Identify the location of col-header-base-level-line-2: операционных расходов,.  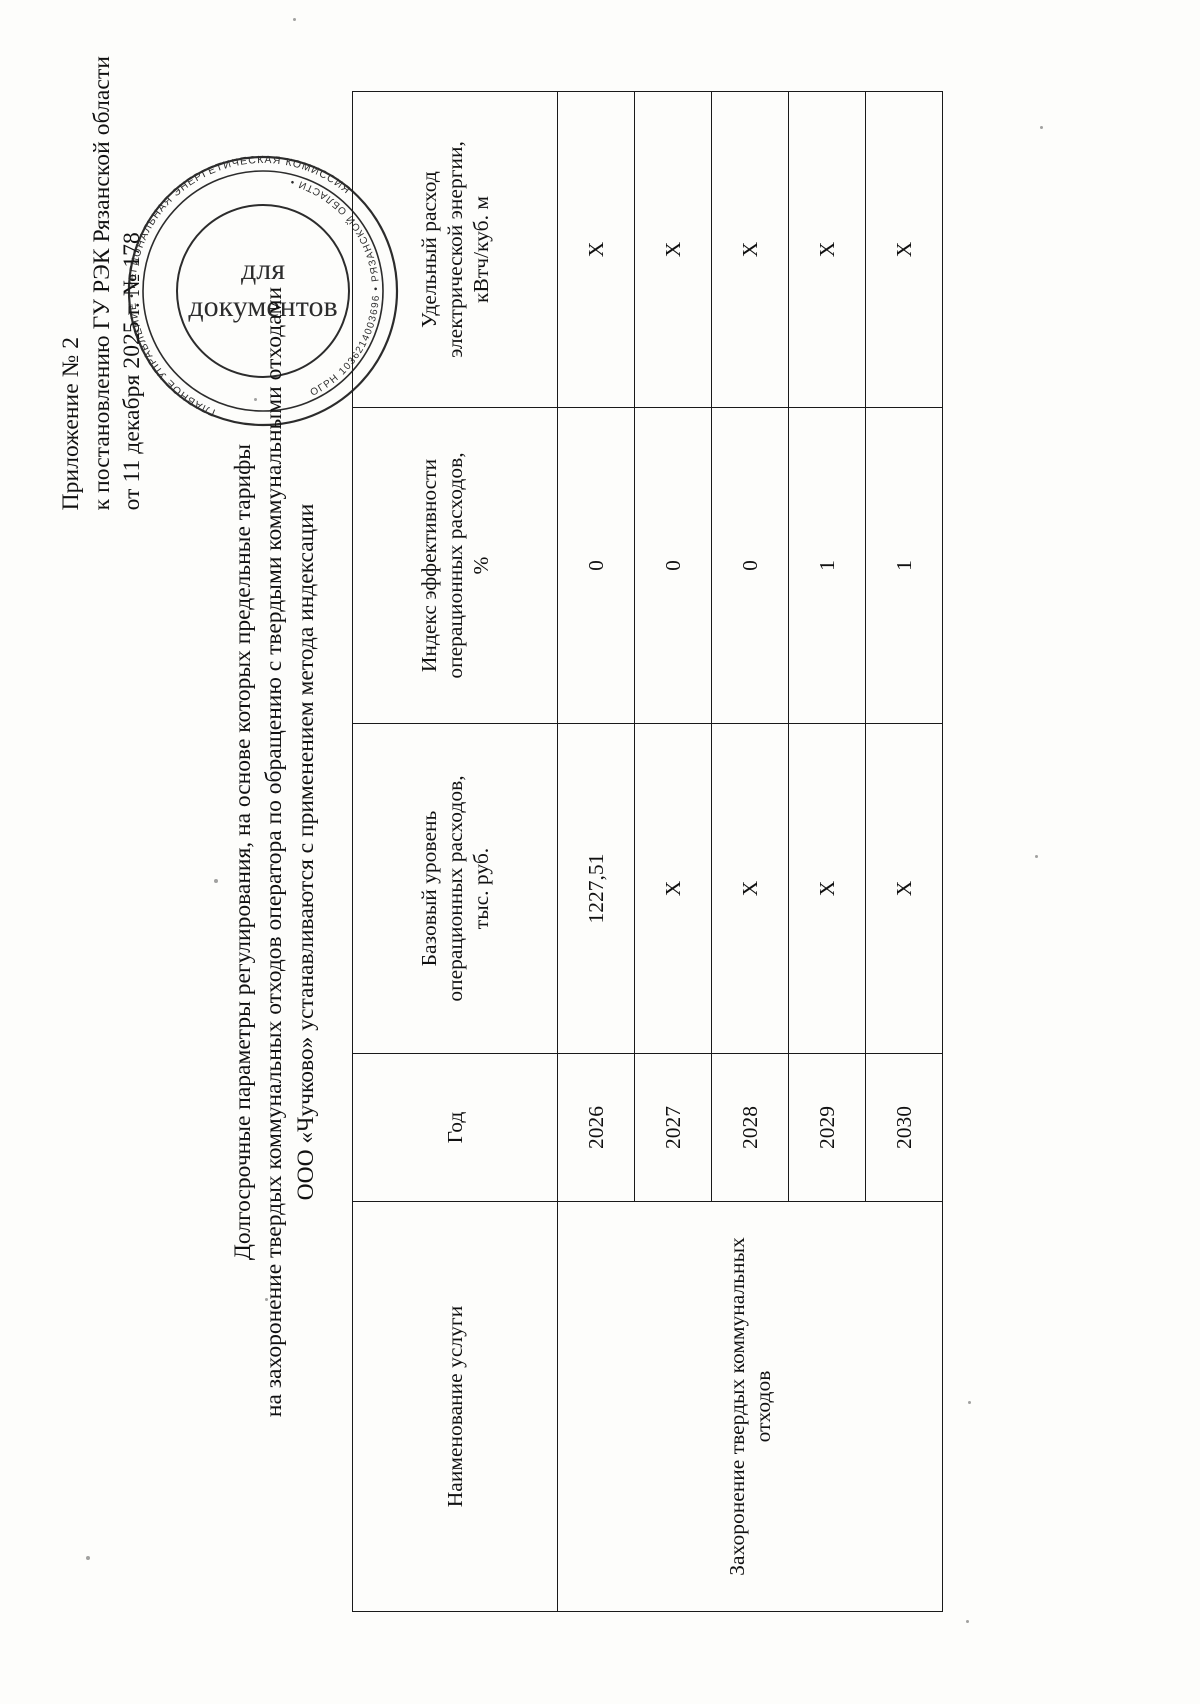
(454, 888).